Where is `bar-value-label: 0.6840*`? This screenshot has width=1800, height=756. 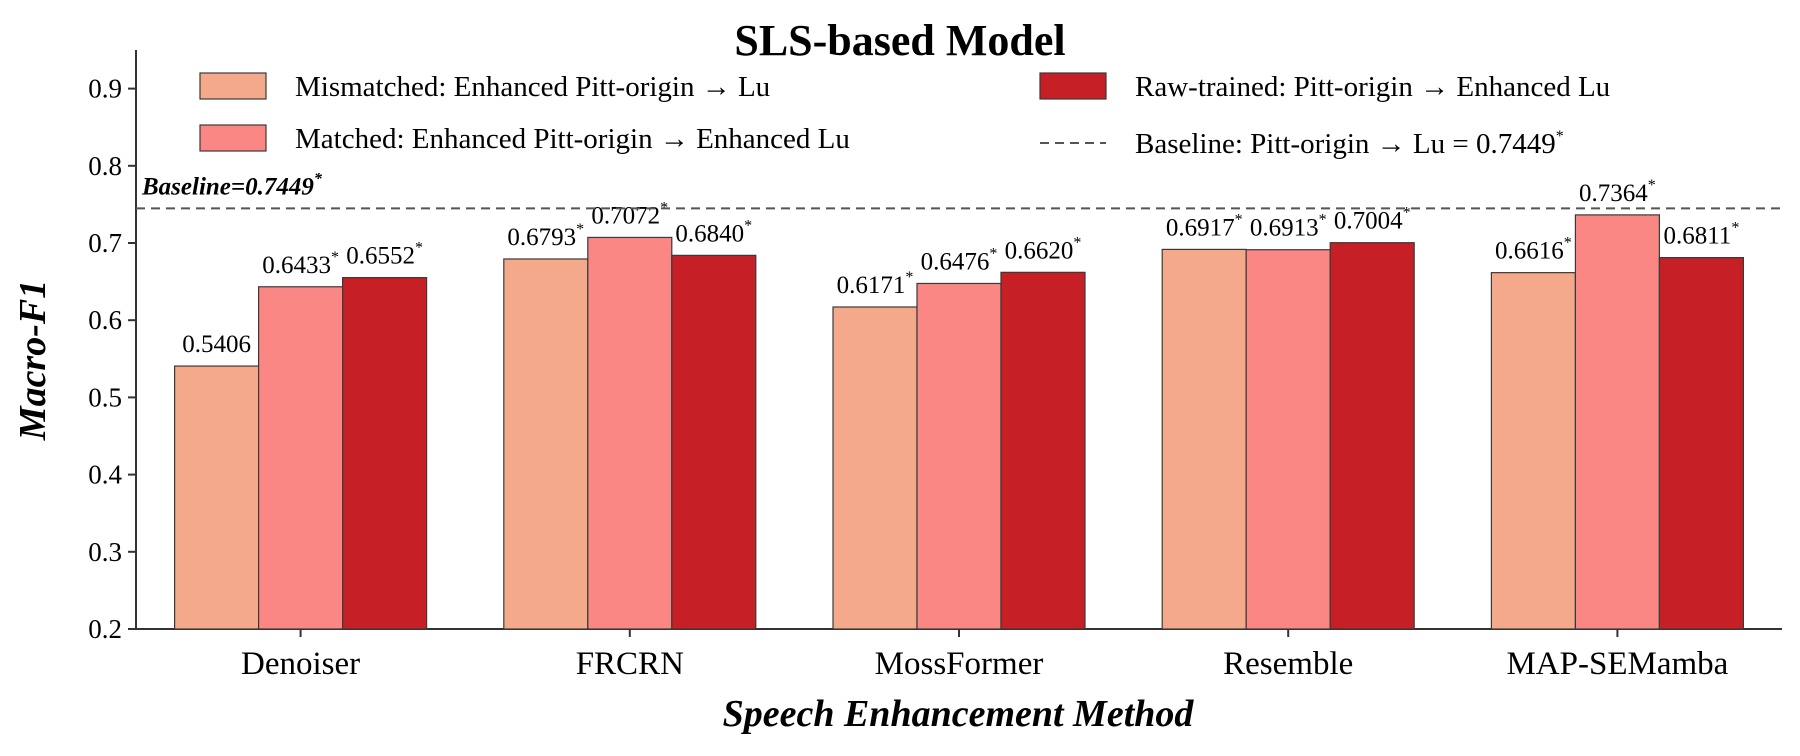 bar-value-label: 0.6840* is located at coordinates (713, 232).